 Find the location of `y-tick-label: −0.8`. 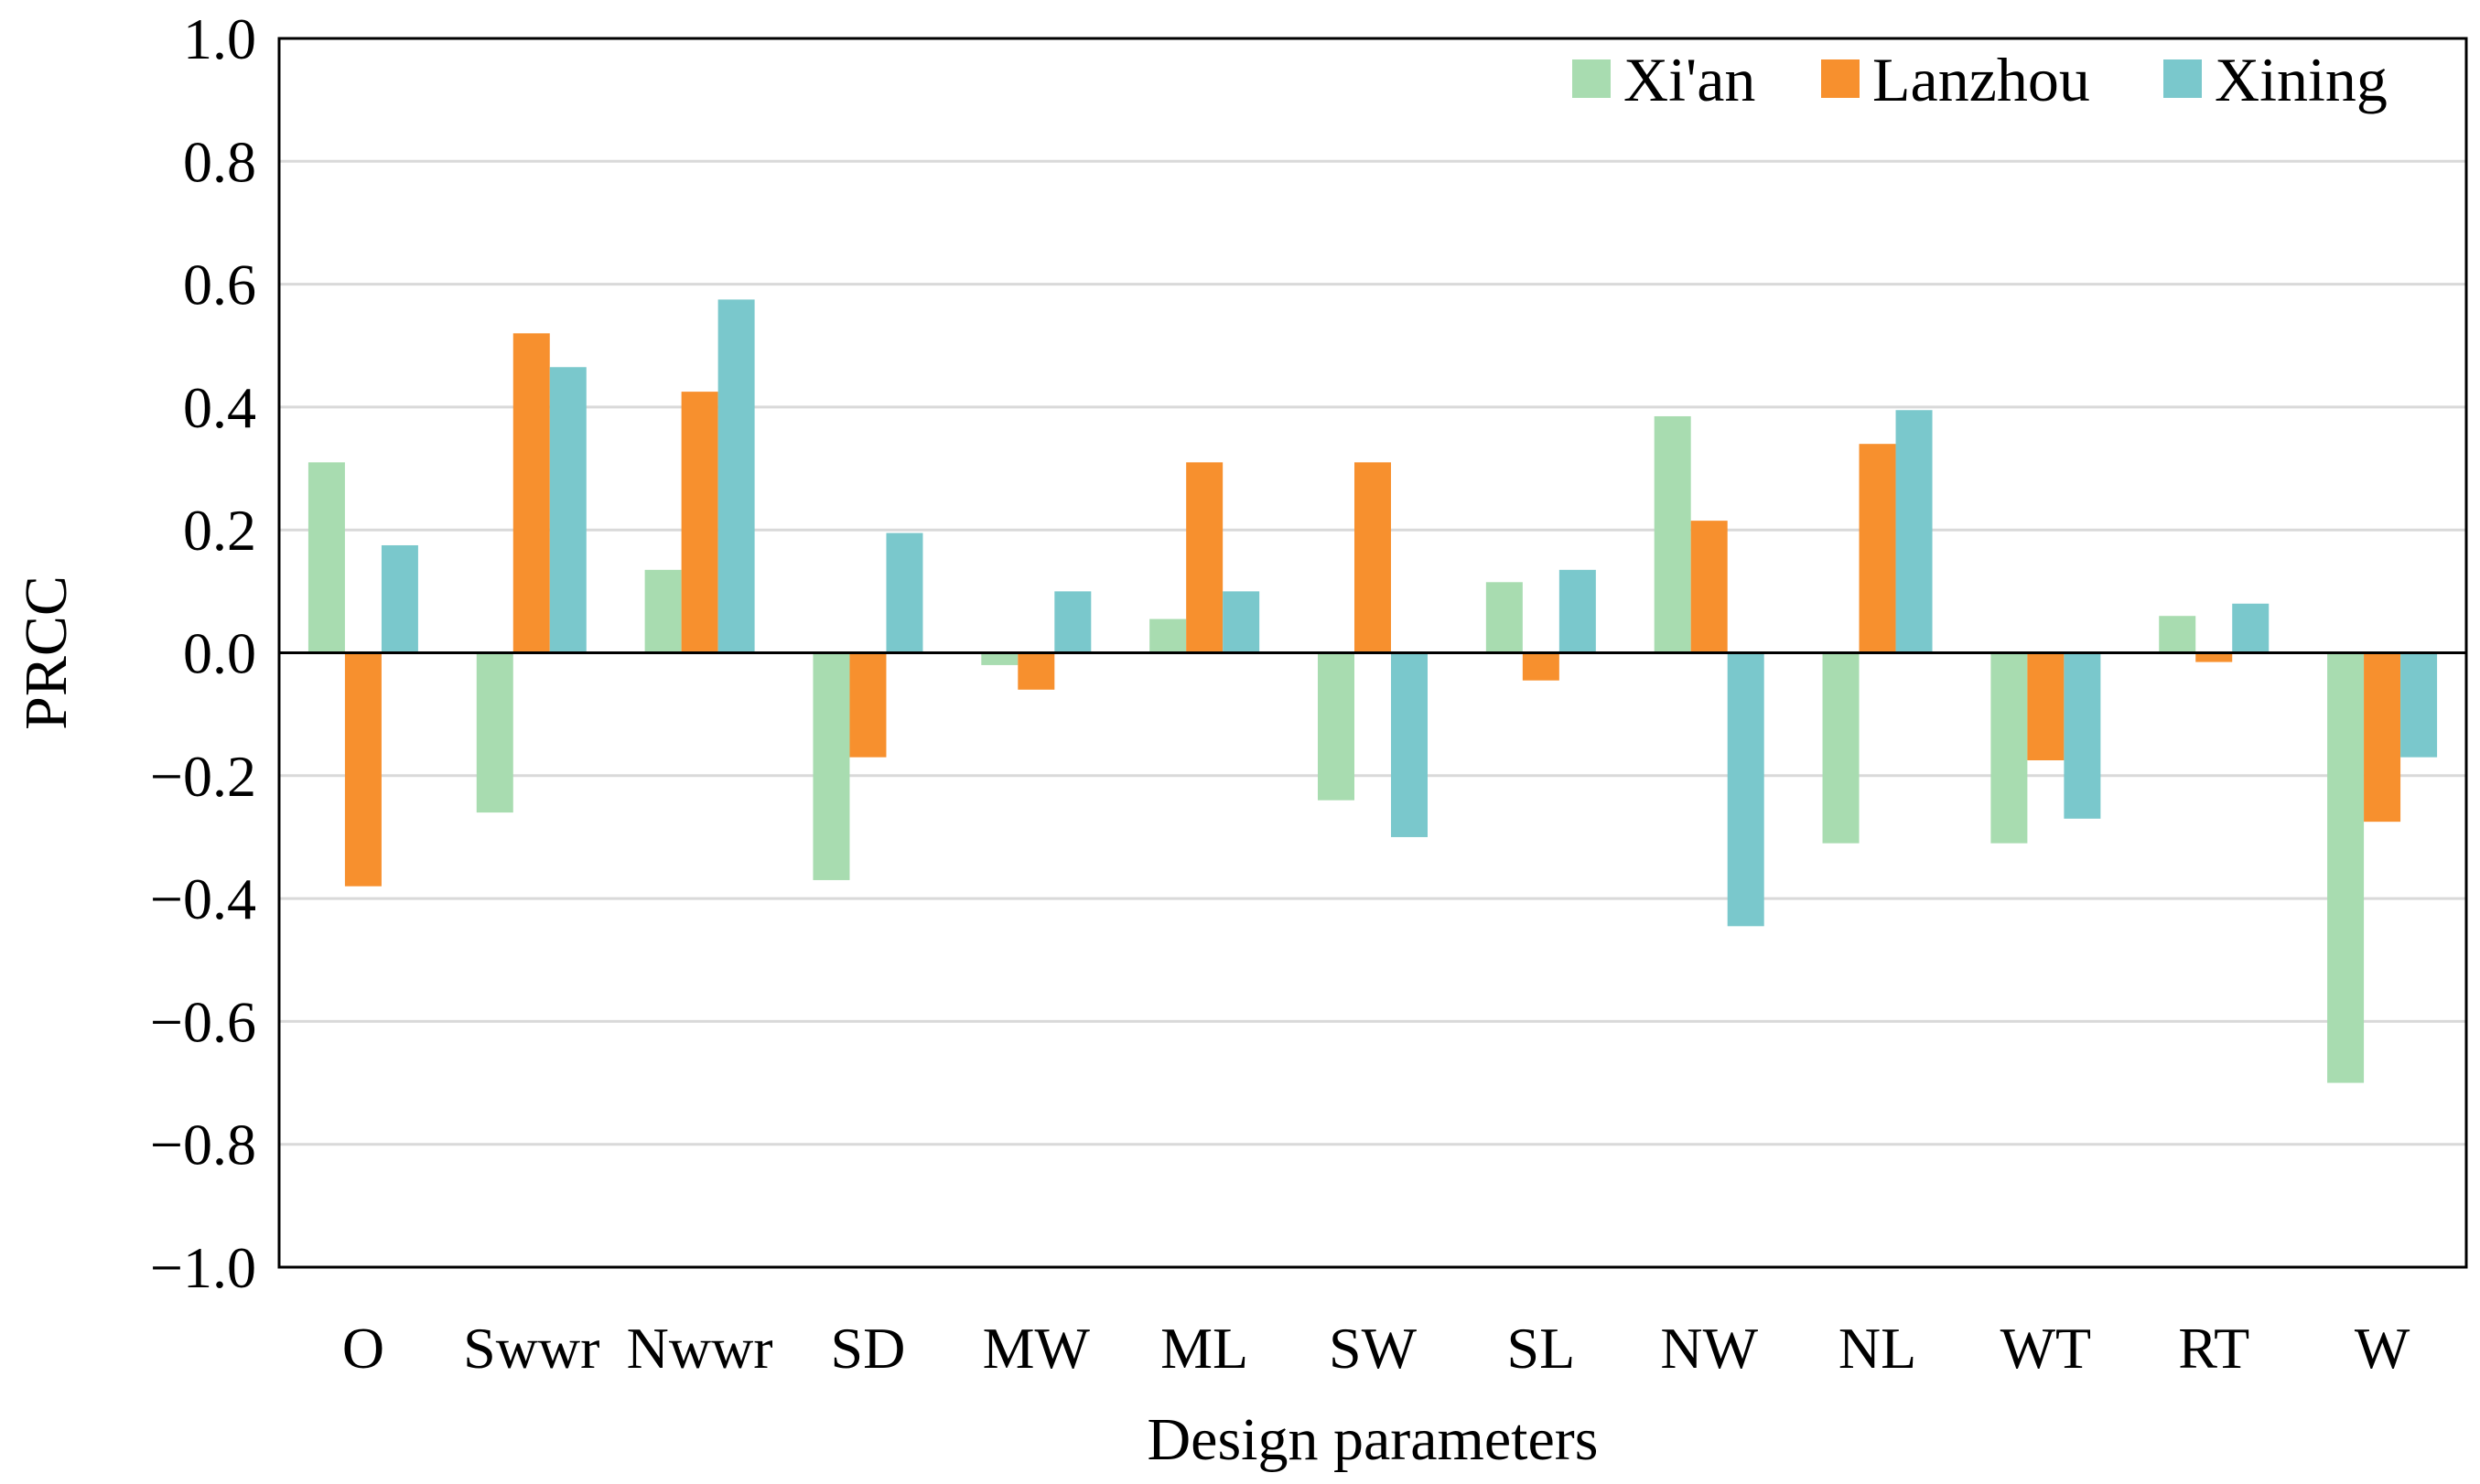

y-tick-label: −0.8 is located at coordinates (203, 1145).